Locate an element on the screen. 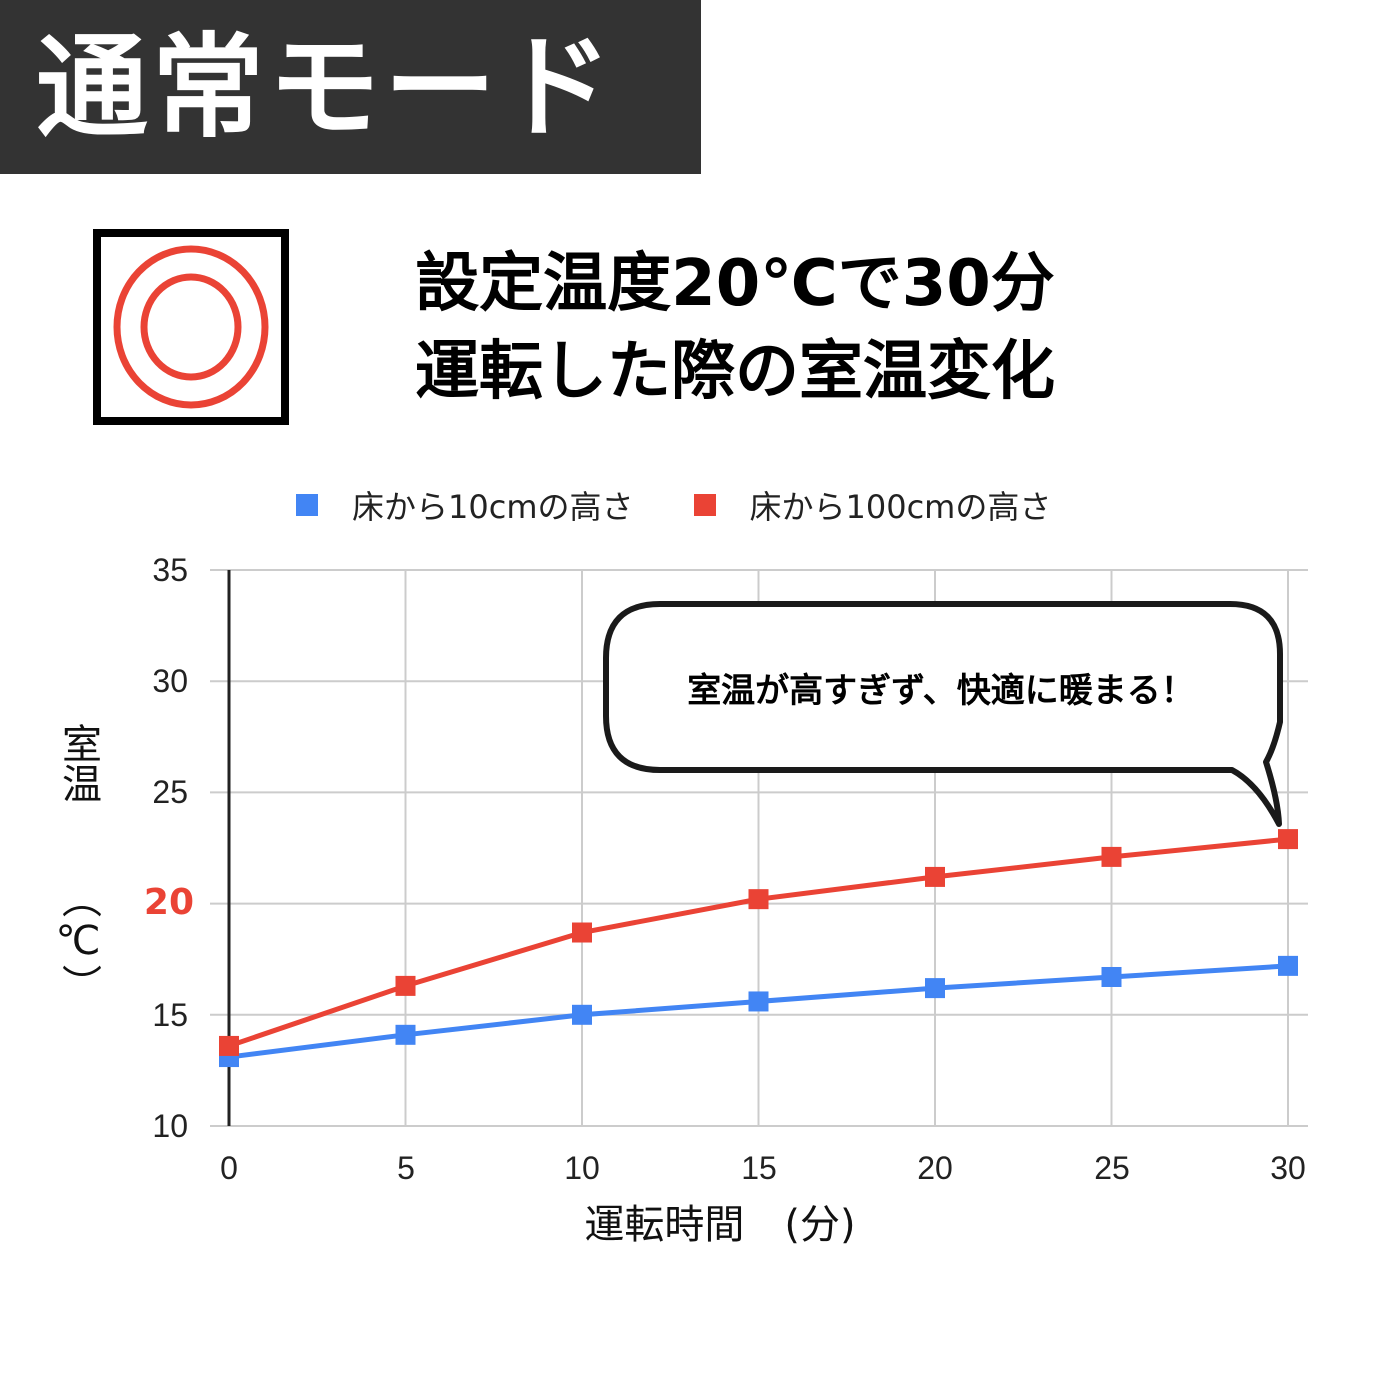 The width and height of the screenshot is (1400, 1400). chart-legend: 床から10cmの高さ 床から100cmの高さ is located at coordinates (703, 505).